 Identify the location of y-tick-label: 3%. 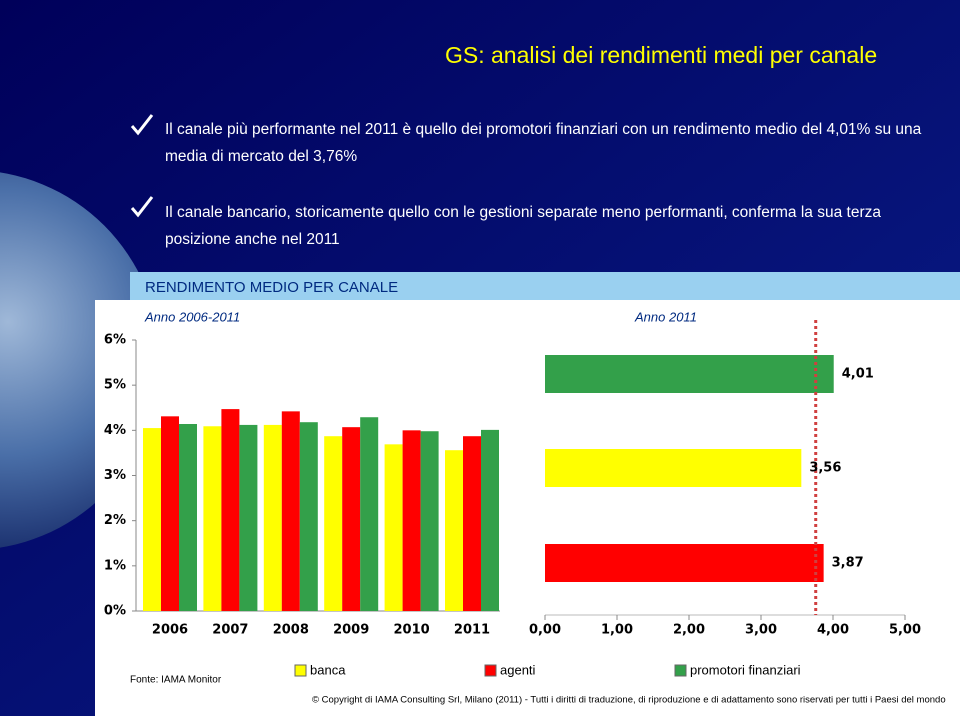
(115, 475).